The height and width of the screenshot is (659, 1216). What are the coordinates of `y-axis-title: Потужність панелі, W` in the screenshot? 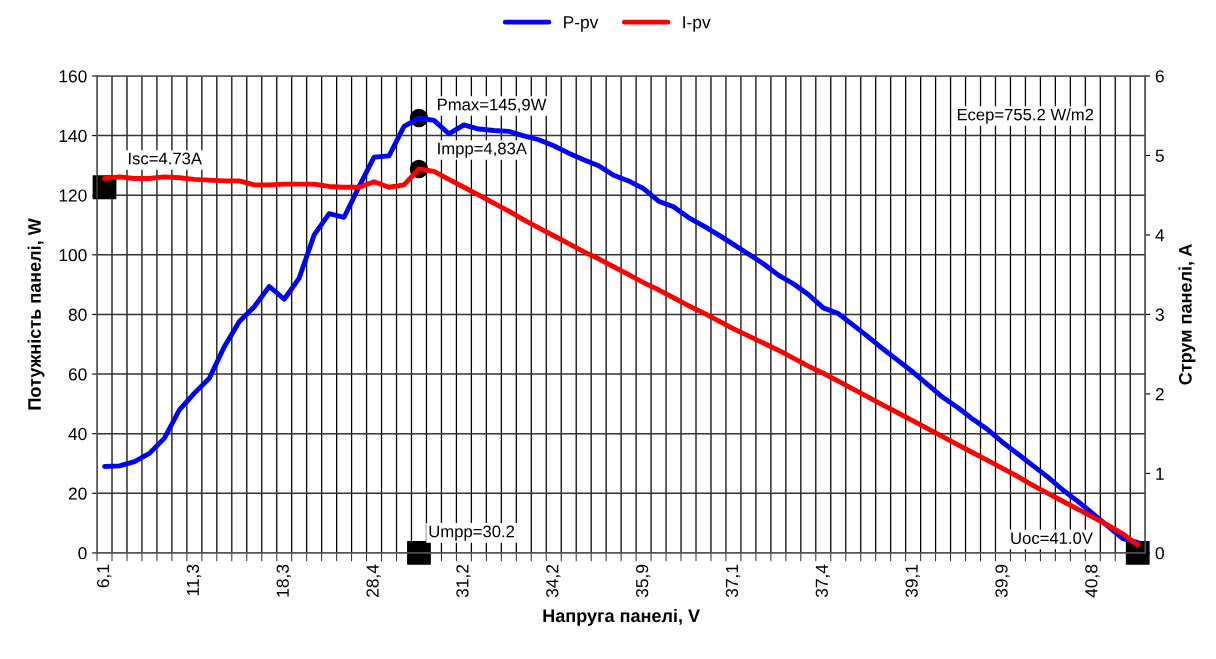 It's located at (36, 314).